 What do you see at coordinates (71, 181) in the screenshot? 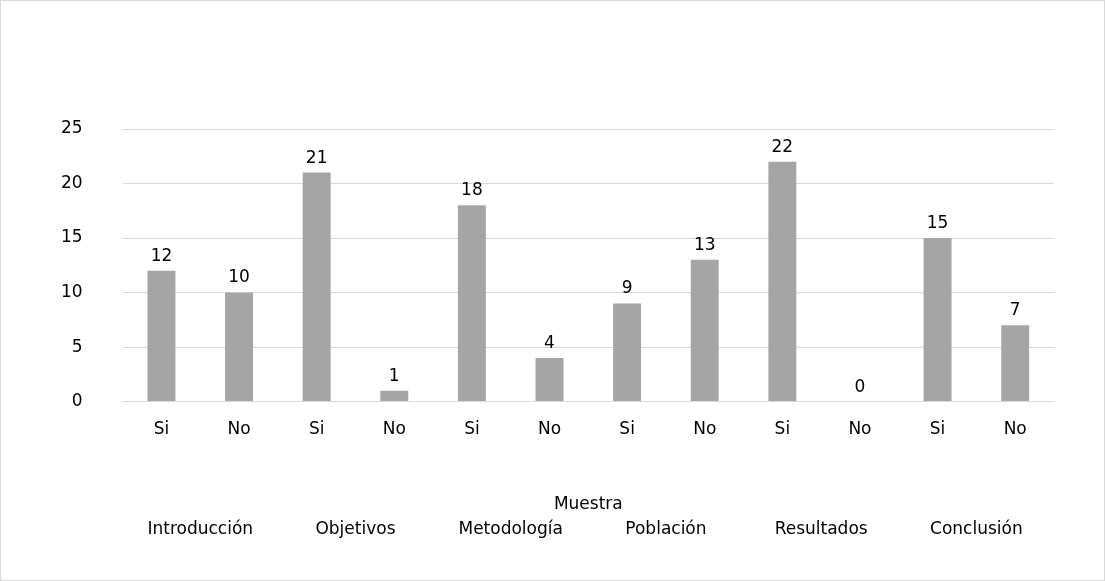
I see `y-tick-label: 20` at bounding box center [71, 181].